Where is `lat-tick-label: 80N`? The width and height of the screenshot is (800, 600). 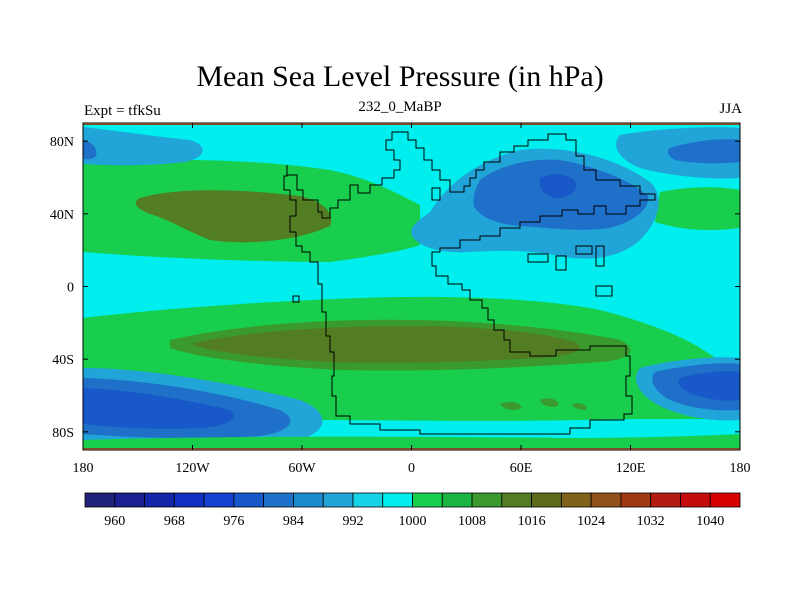
lat-tick-label: 80N is located at coordinates (62, 142).